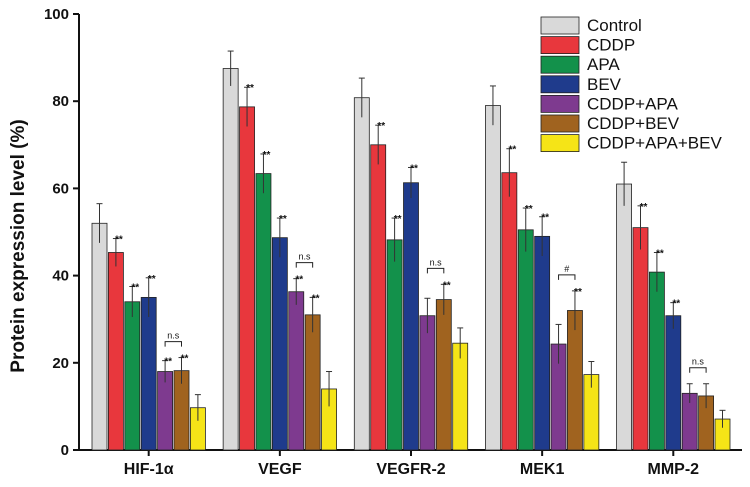 Image resolution: width=750 pixels, height=487 pixels. I want to click on y-tick-label: 100, so click(56, 14).